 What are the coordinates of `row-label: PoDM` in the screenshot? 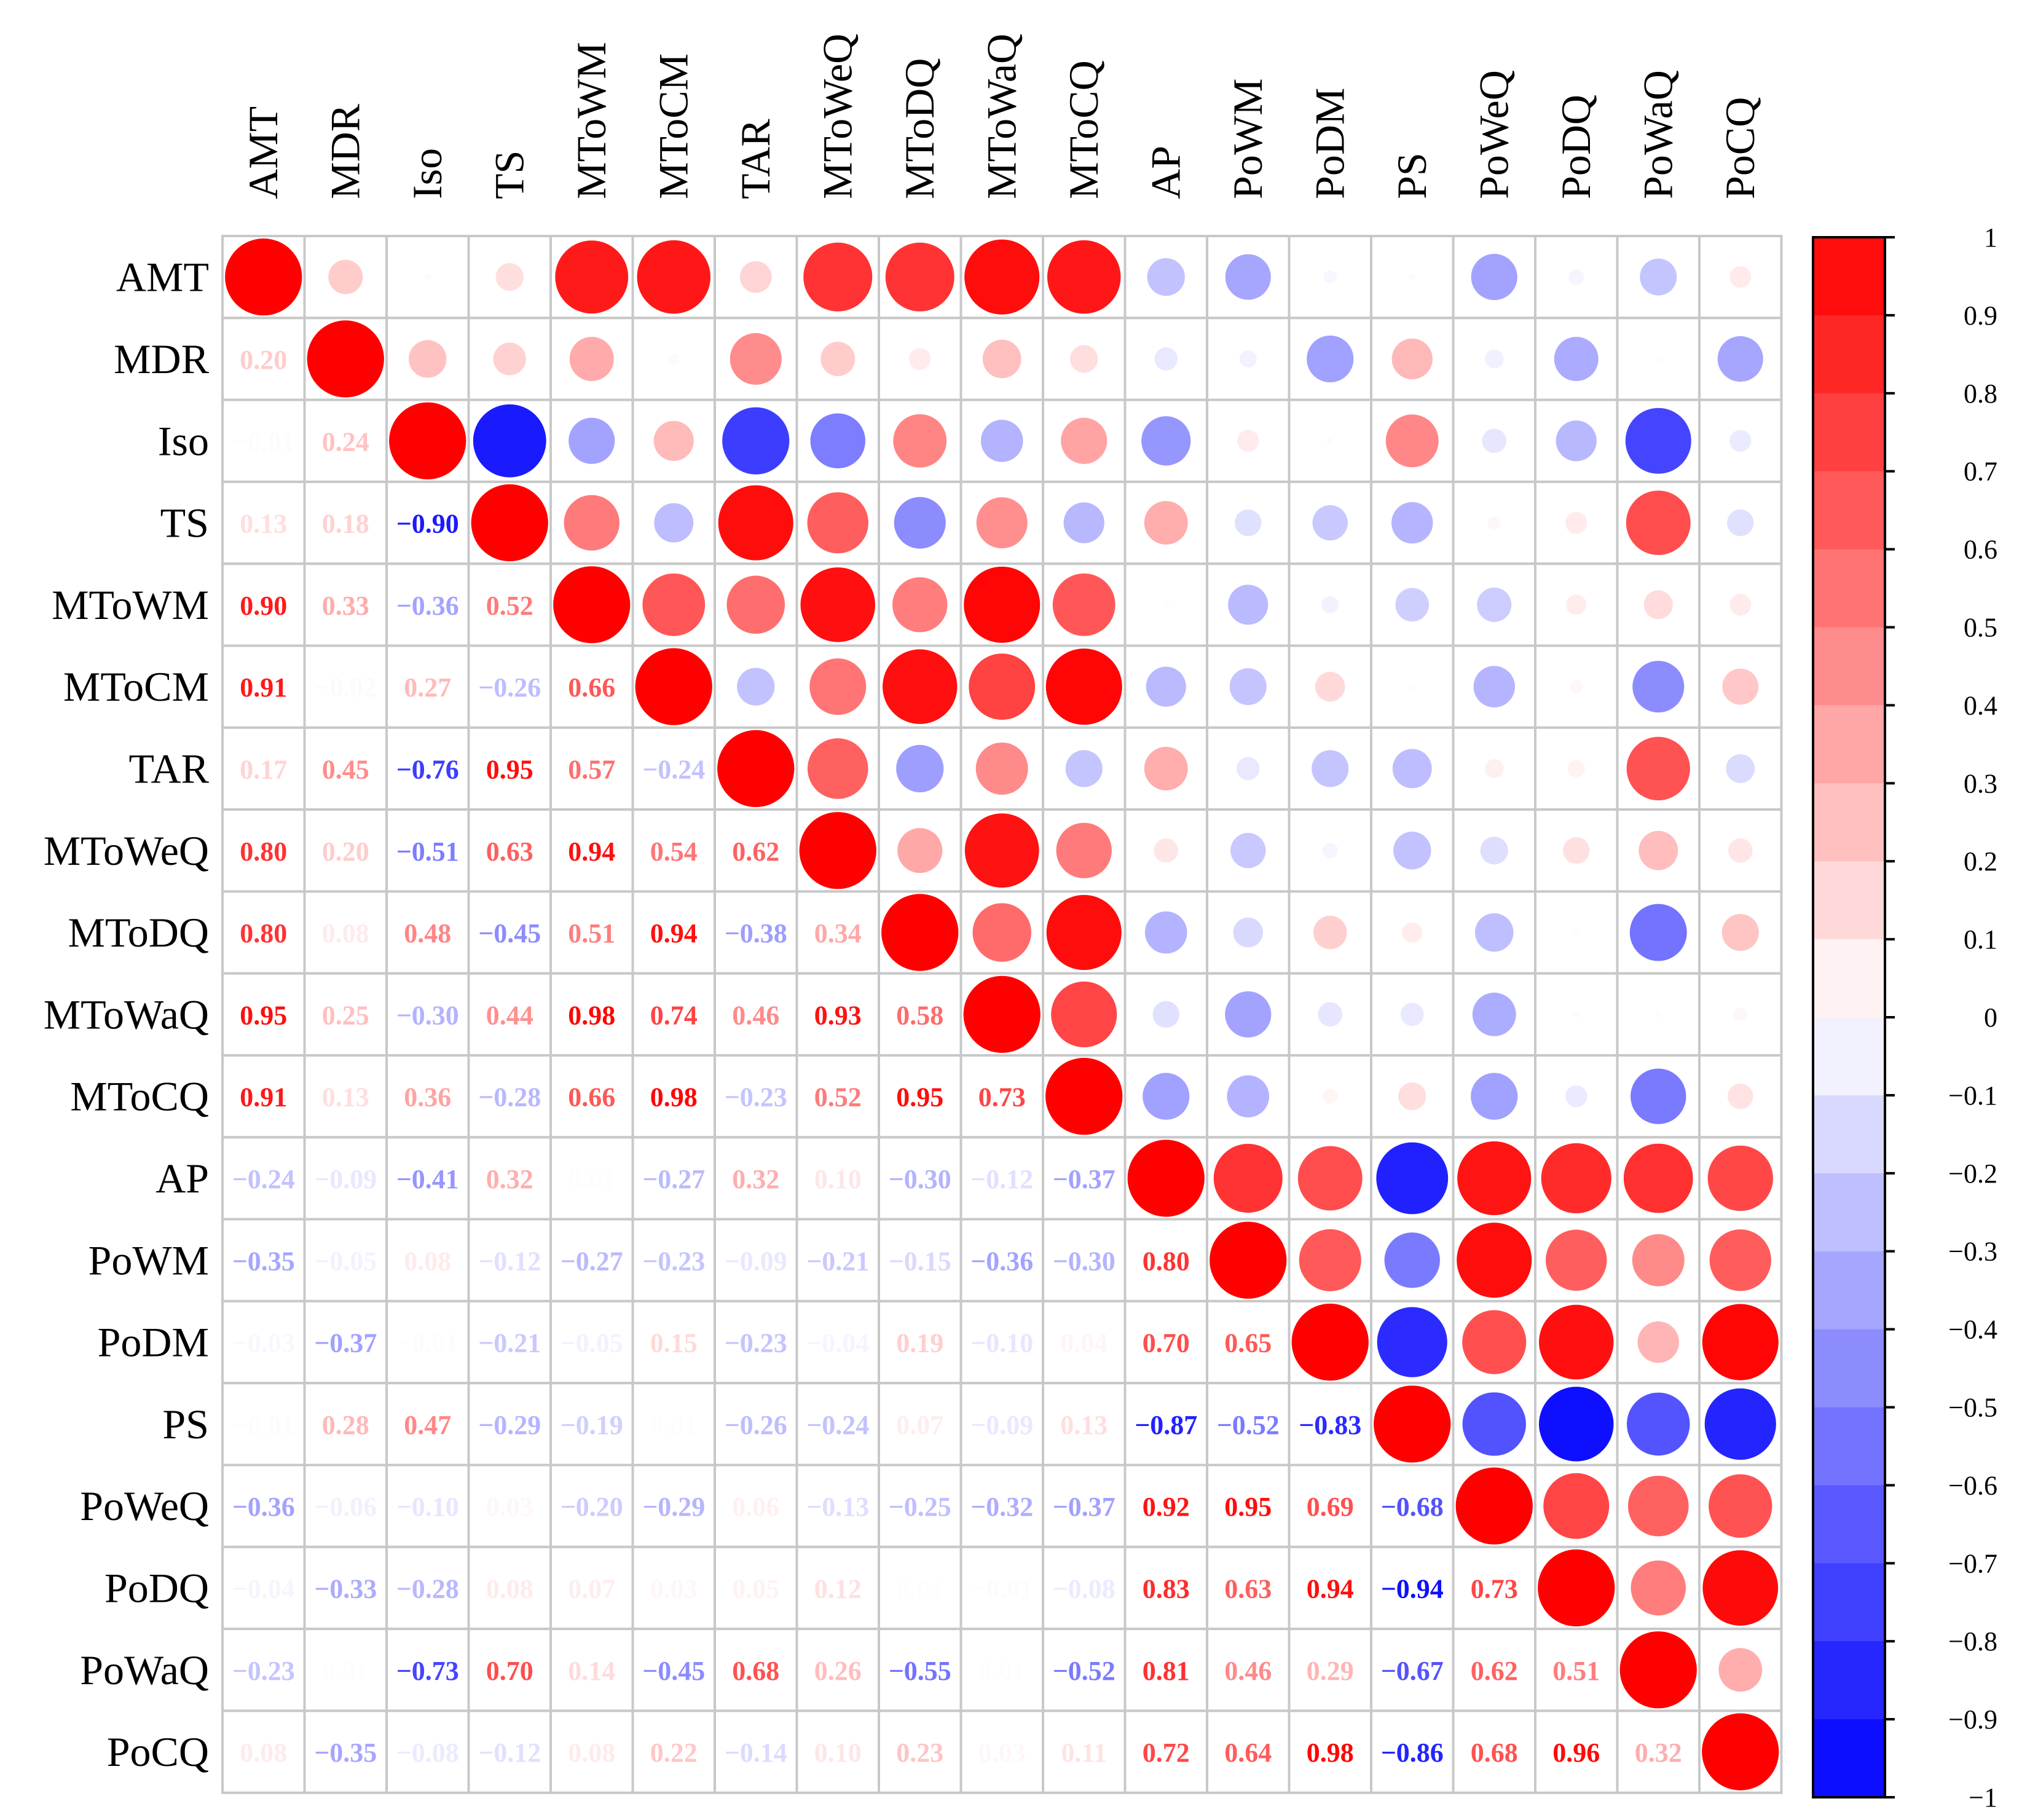 It's located at (153, 1342).